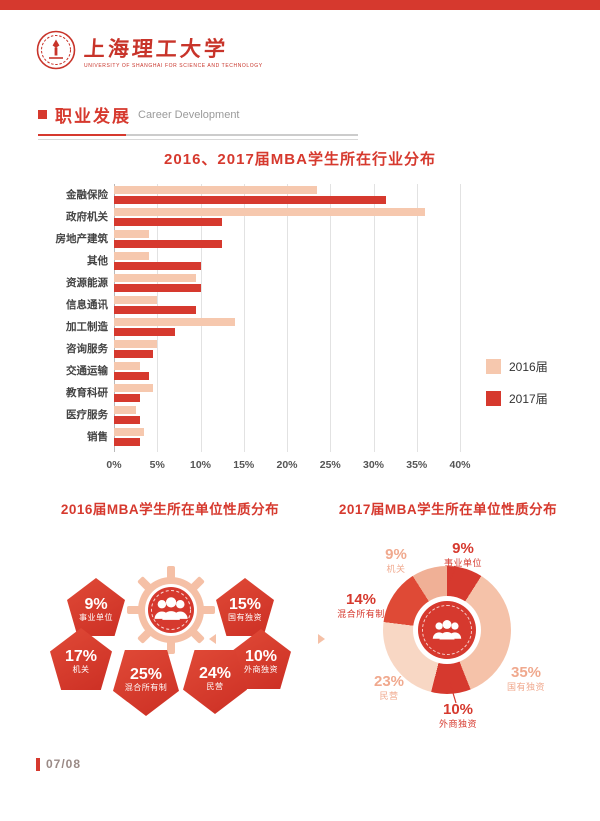  I want to click on chevron-right-icon, so click(321, 639).